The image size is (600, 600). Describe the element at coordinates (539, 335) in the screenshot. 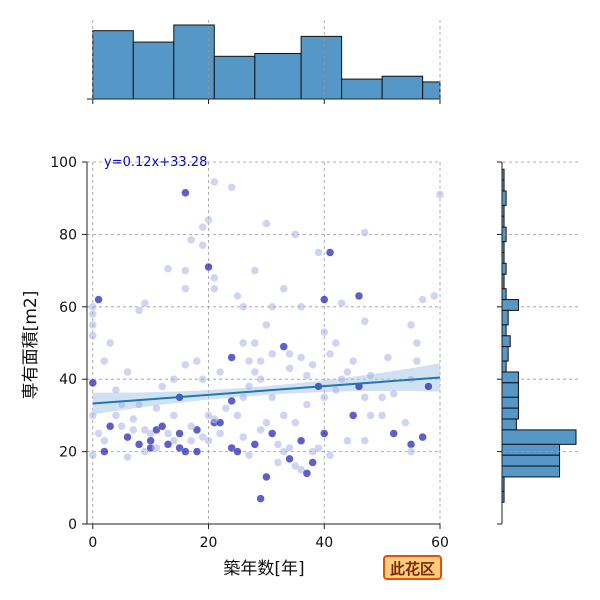

I see `right-histogram` at that location.